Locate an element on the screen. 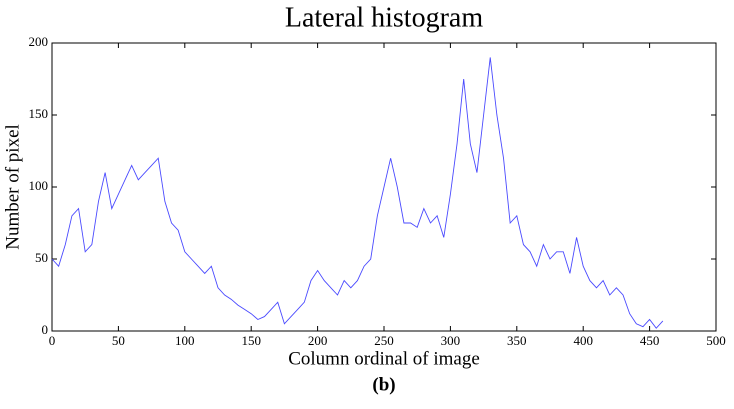 Image resolution: width=734 pixels, height=409 pixels. caption: (b) is located at coordinates (383, 384).